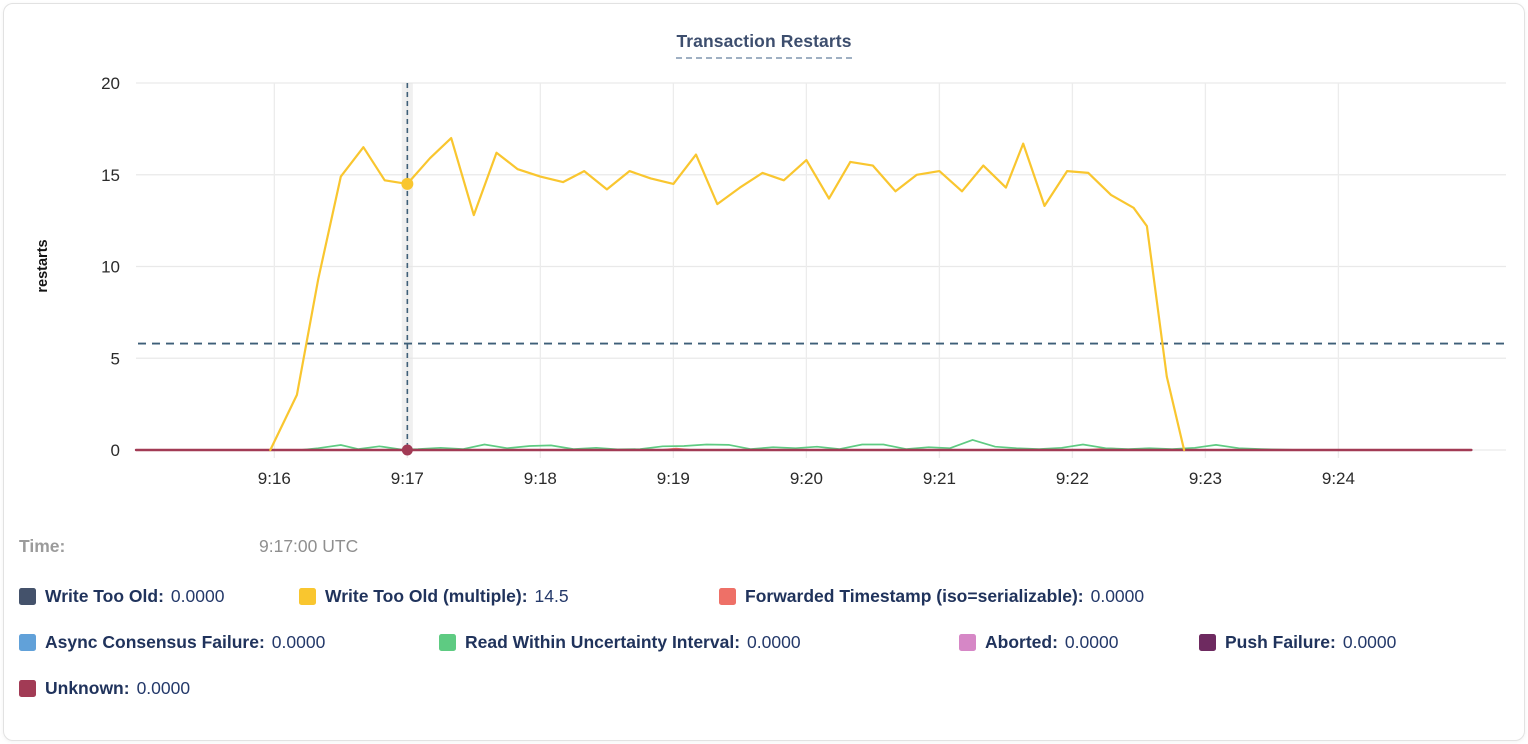 Image resolution: width=1528 pixels, height=744 pixels. Describe the element at coordinates (764, 701) in the screenshot. I see `legend-row: Unknown: 0.0000` at that location.